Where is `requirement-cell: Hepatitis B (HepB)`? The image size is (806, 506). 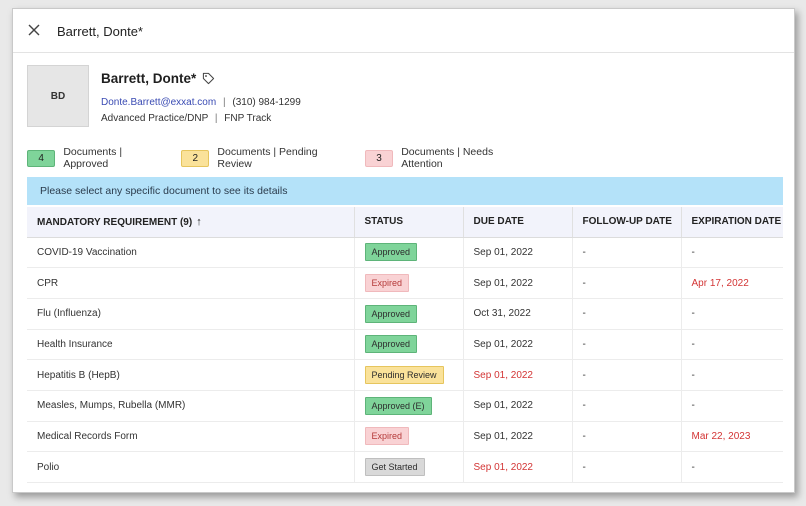 requirement-cell: Hepatitis B (HepB) is located at coordinates (191, 375).